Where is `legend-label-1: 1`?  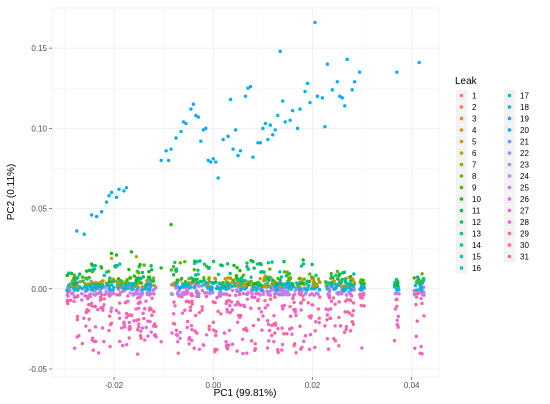 legend-label-1: 1 is located at coordinates (474, 96).